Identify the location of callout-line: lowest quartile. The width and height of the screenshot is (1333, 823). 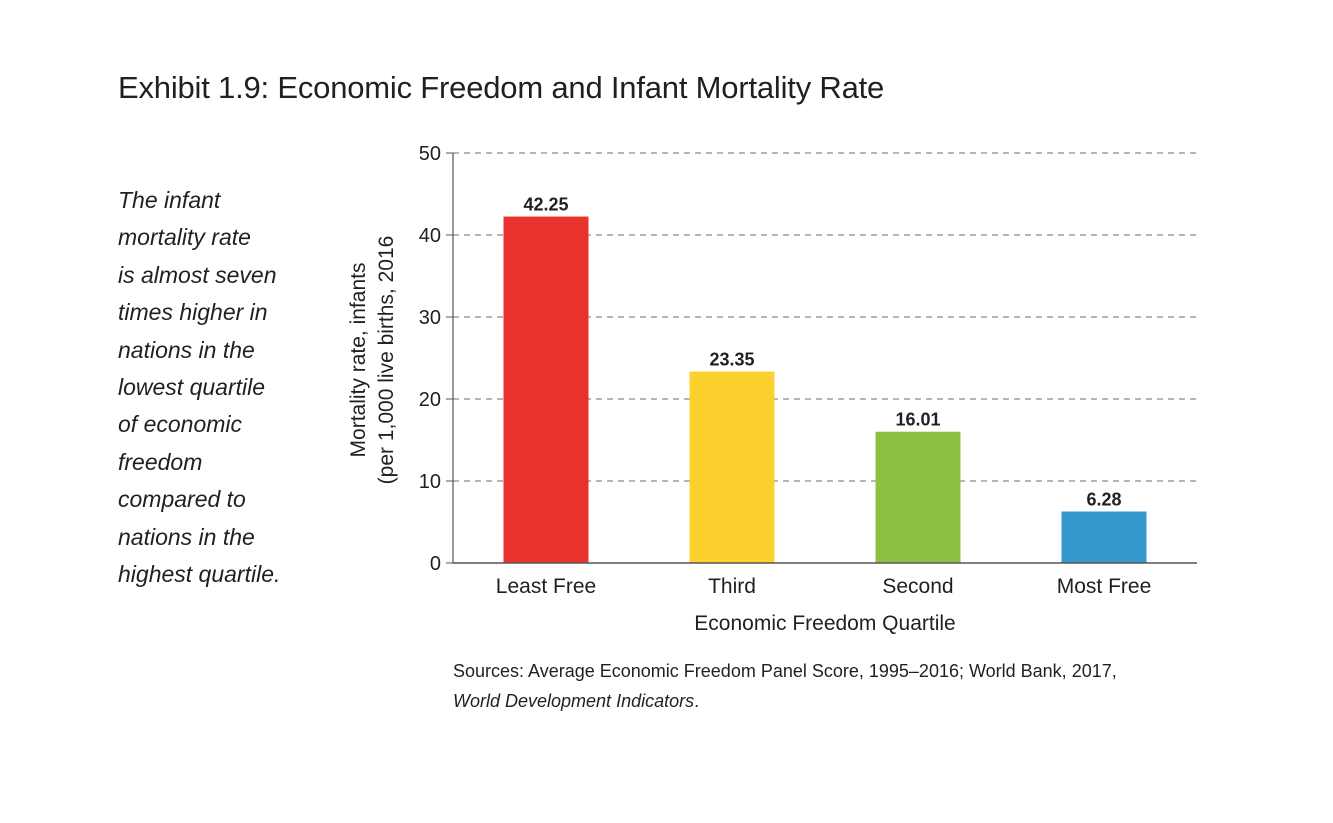
(192, 387).